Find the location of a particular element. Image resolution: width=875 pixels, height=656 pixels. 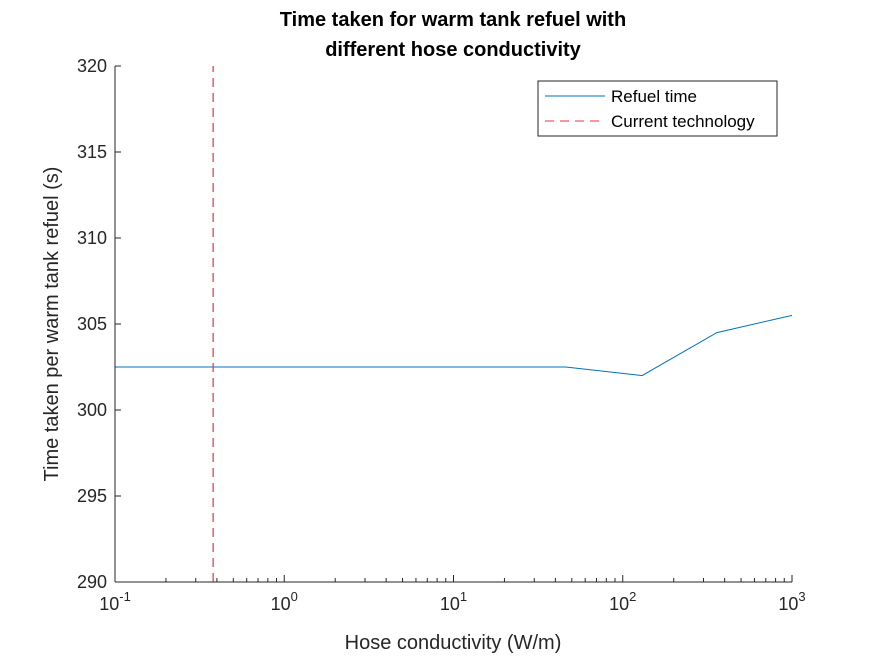

x-tick-layer: 10⁻¹ 10⁰ 10¹ 10² 10³ is located at coordinates (452, 594).